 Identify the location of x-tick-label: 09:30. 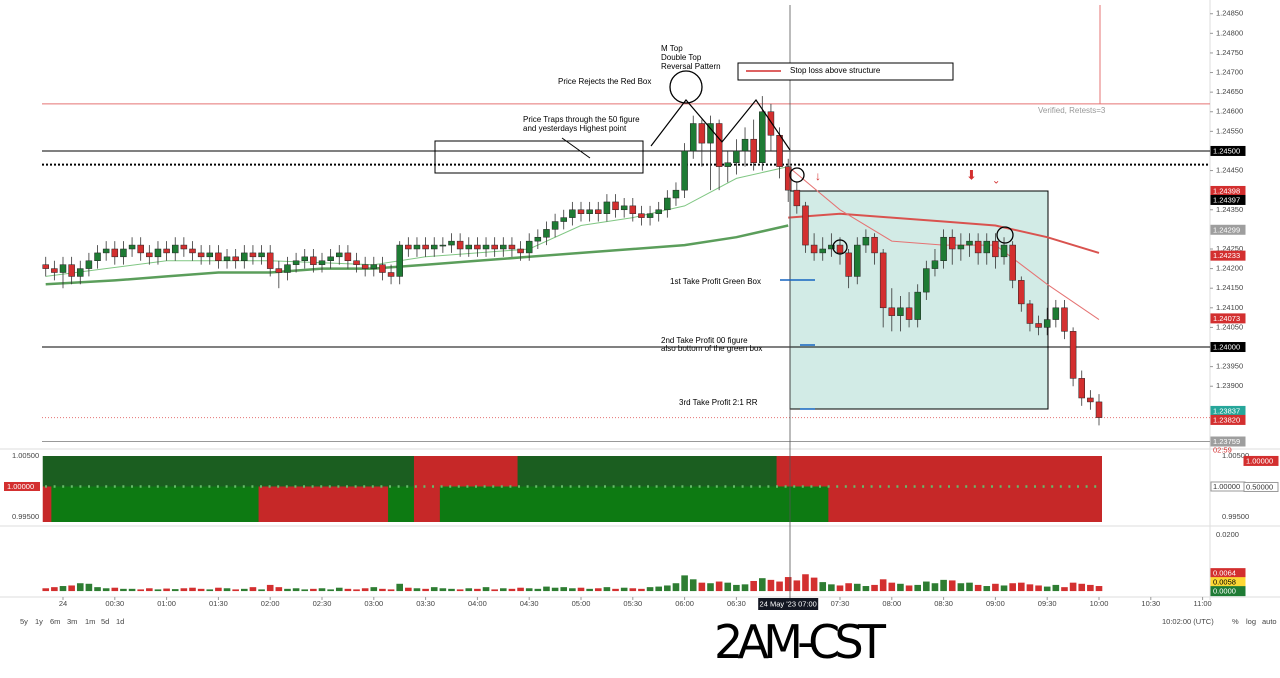
(1047, 603).